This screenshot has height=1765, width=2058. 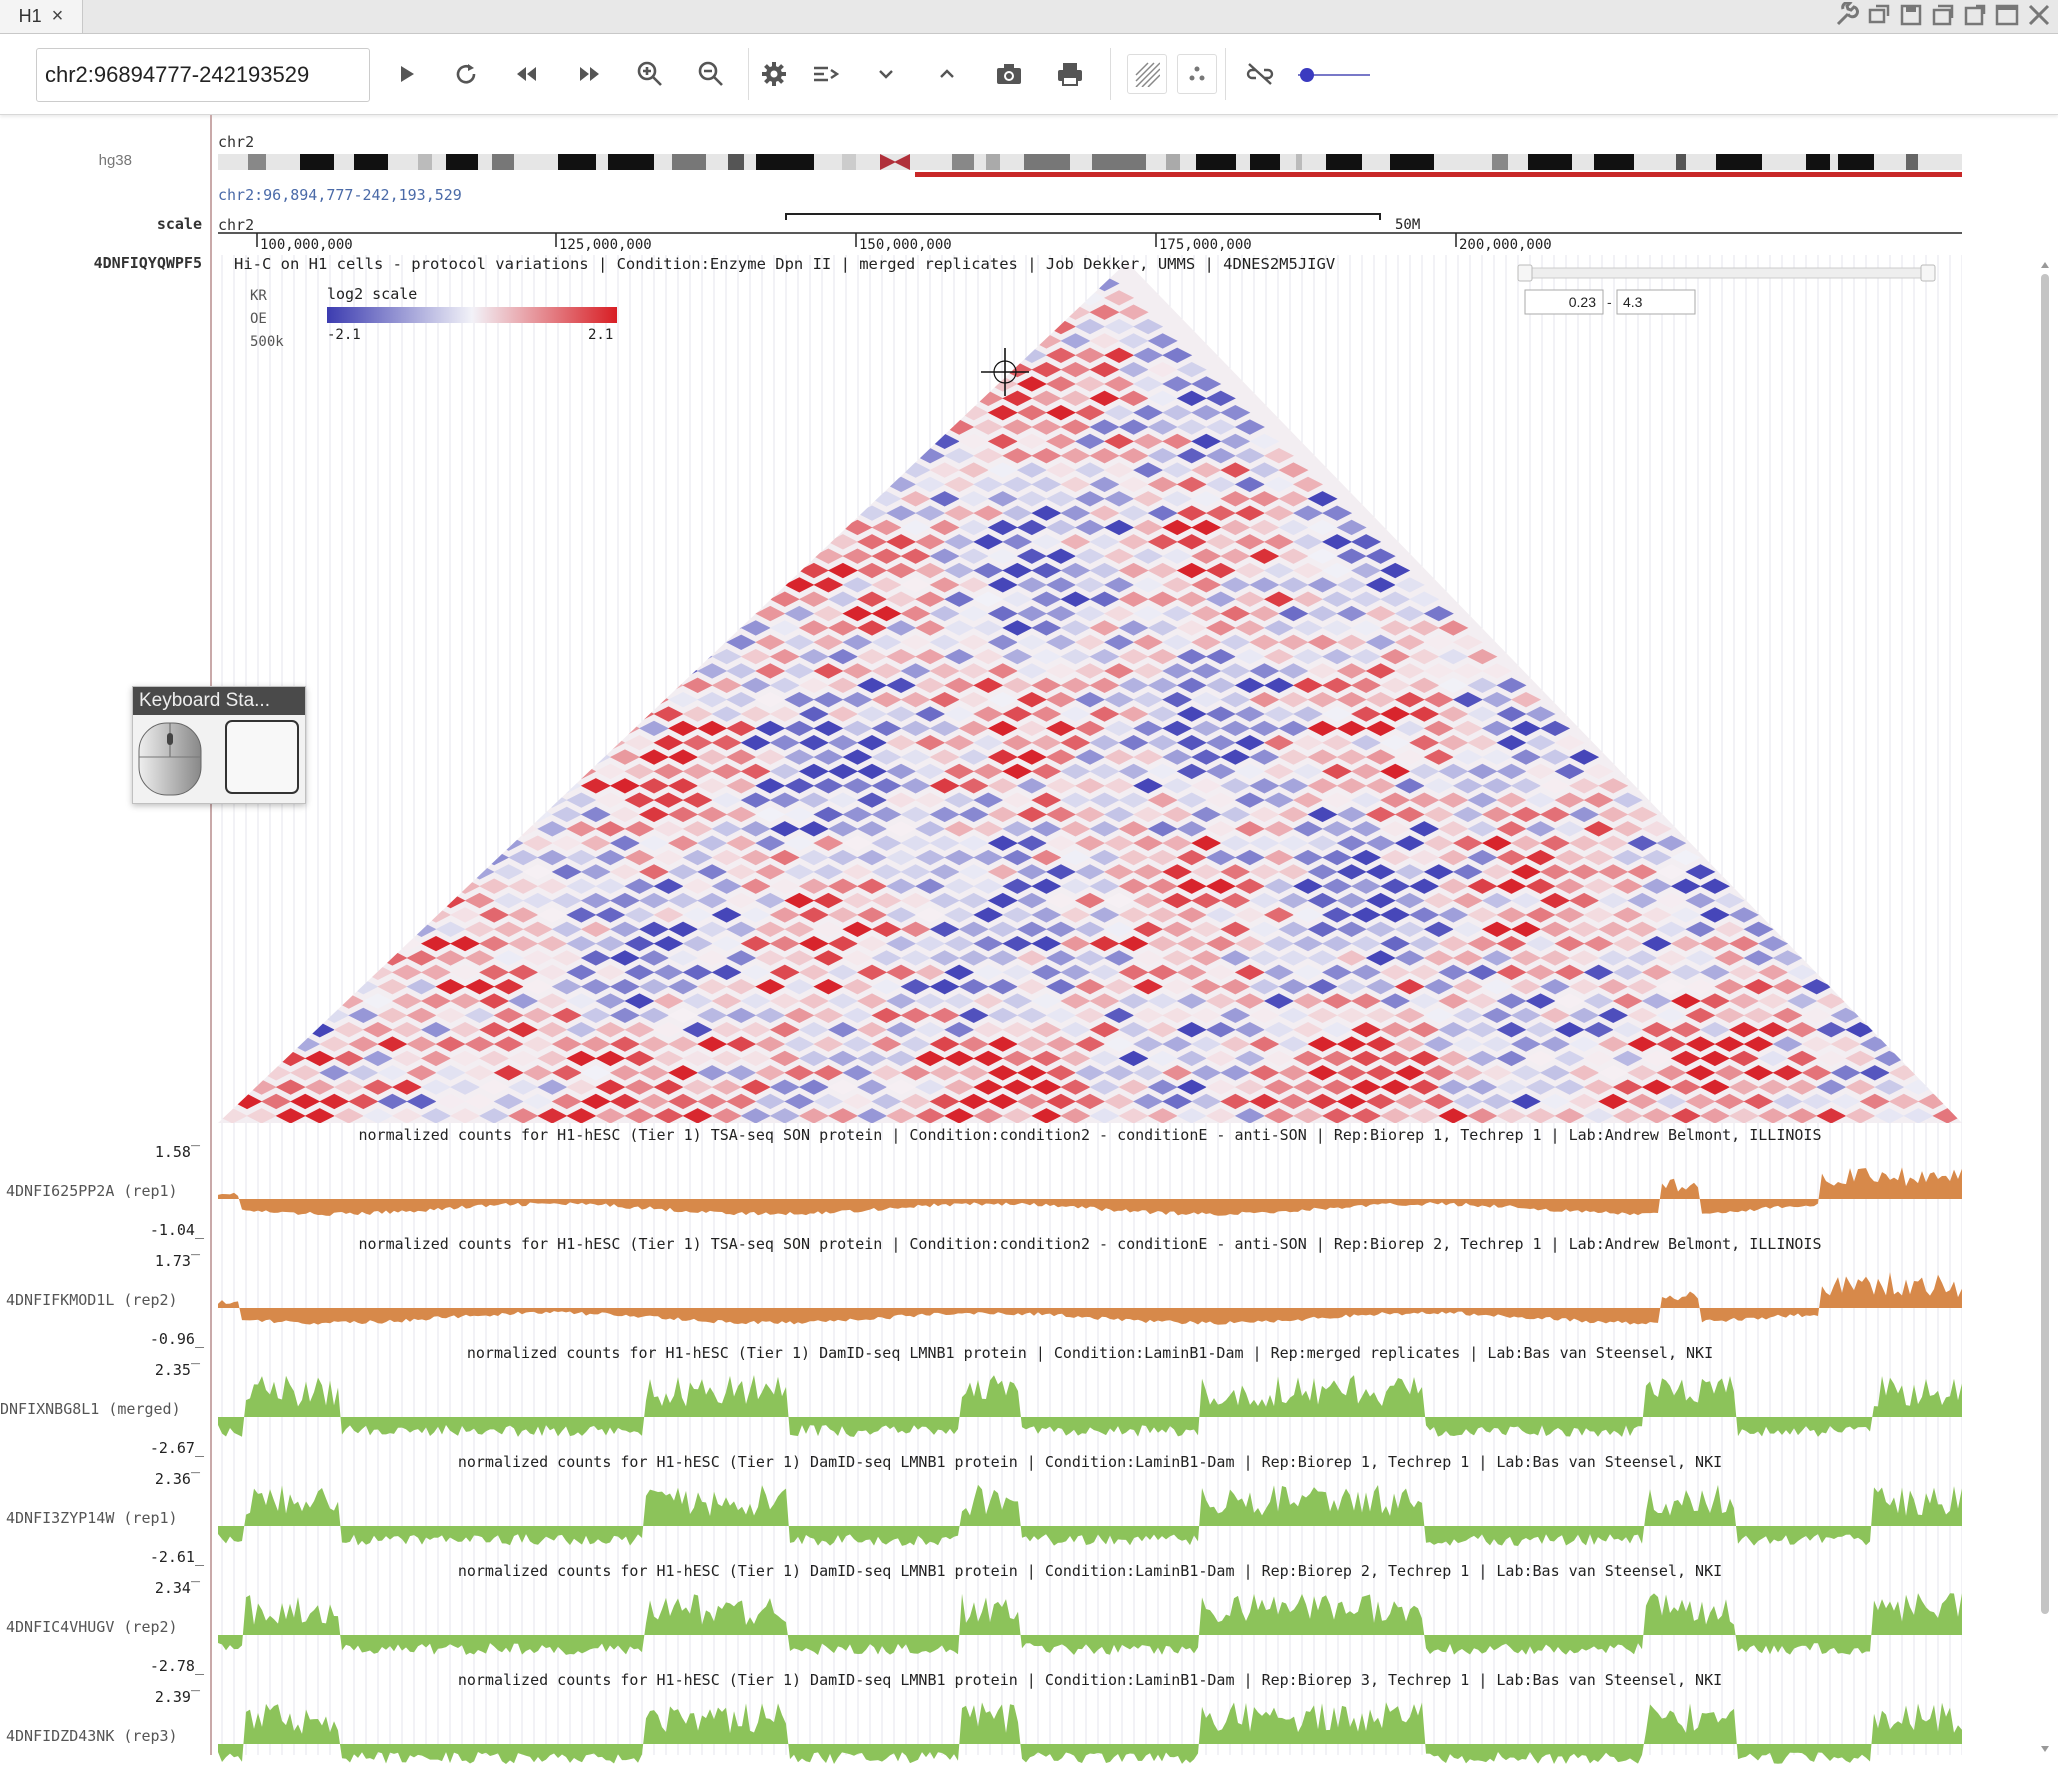 What do you see at coordinates (1197, 74) in the screenshot?
I see `dots-icon` at bounding box center [1197, 74].